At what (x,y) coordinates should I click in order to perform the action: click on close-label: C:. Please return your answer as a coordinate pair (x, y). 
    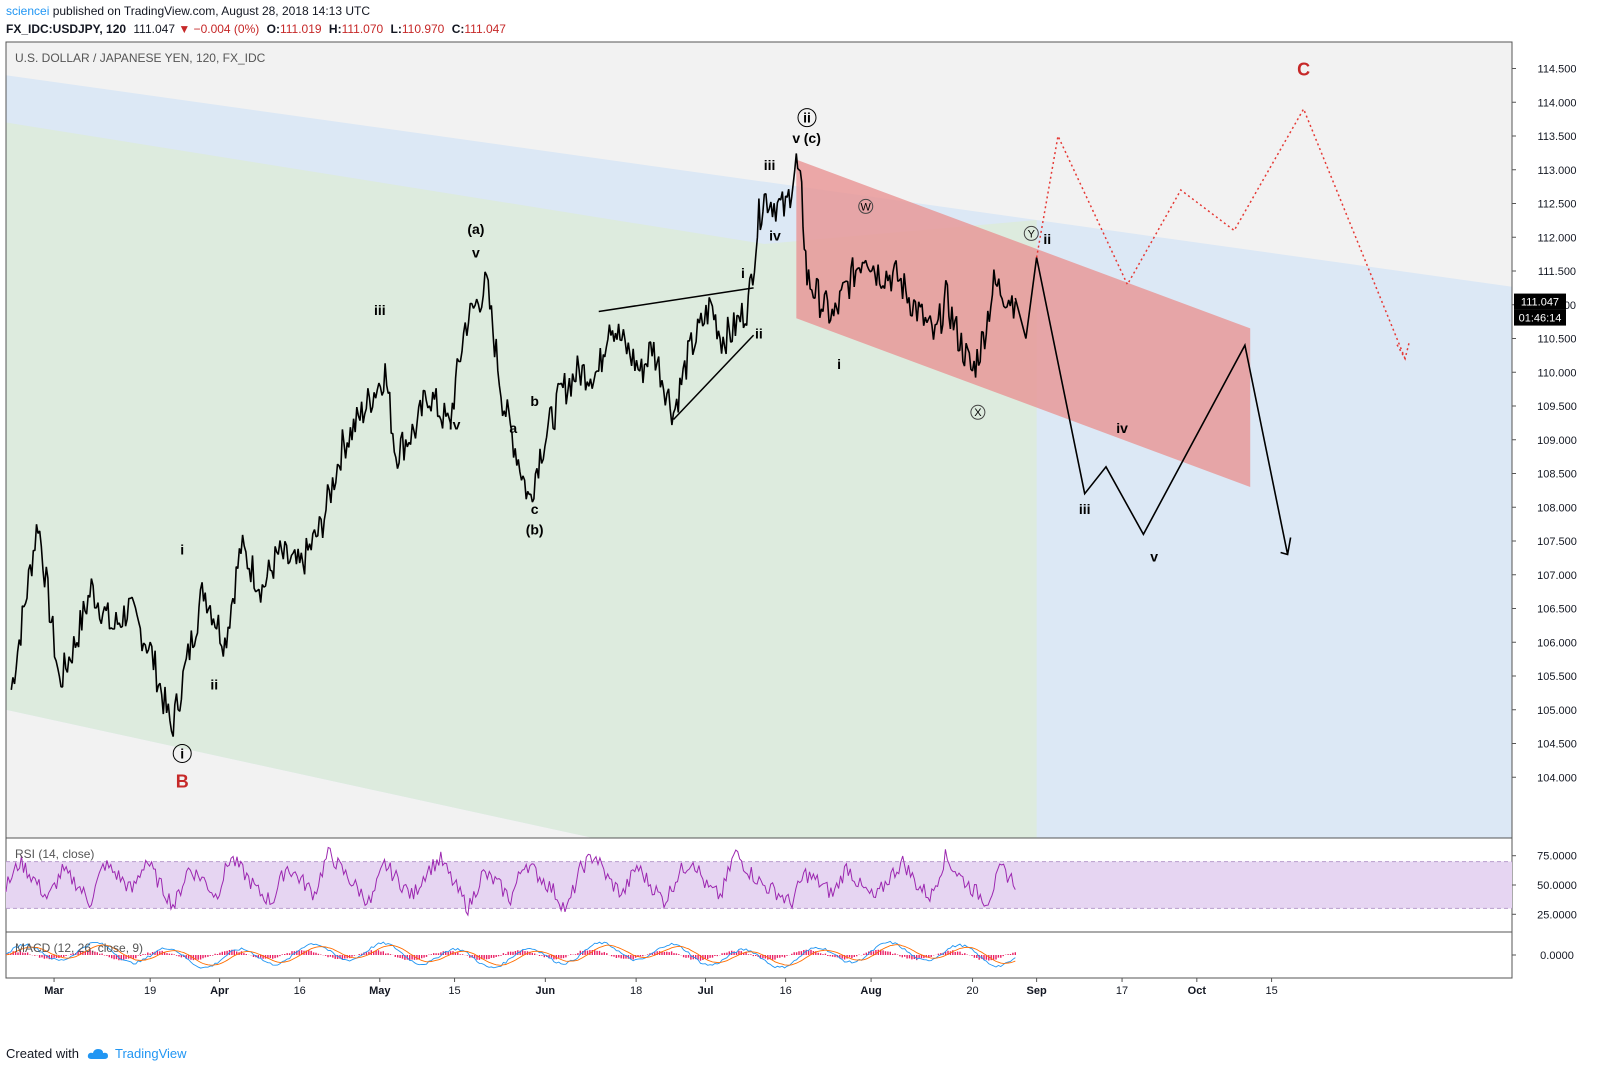
    Looking at the image, I should click on (458, 29).